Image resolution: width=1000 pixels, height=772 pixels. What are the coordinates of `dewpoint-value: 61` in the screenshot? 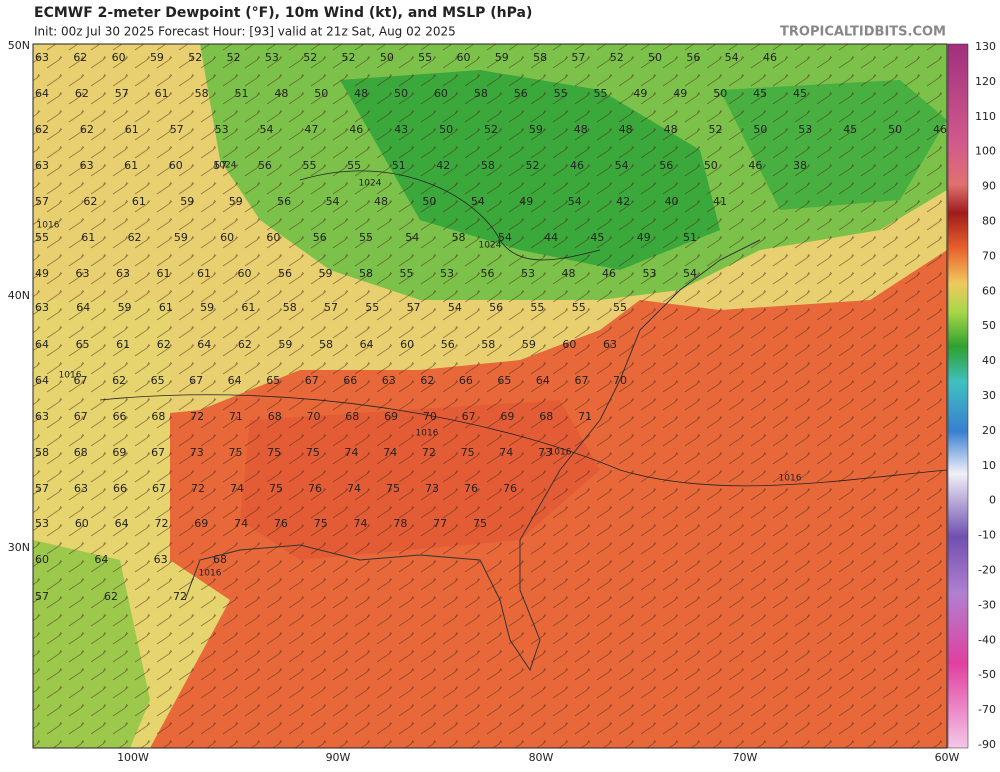 It's located at (139, 201).